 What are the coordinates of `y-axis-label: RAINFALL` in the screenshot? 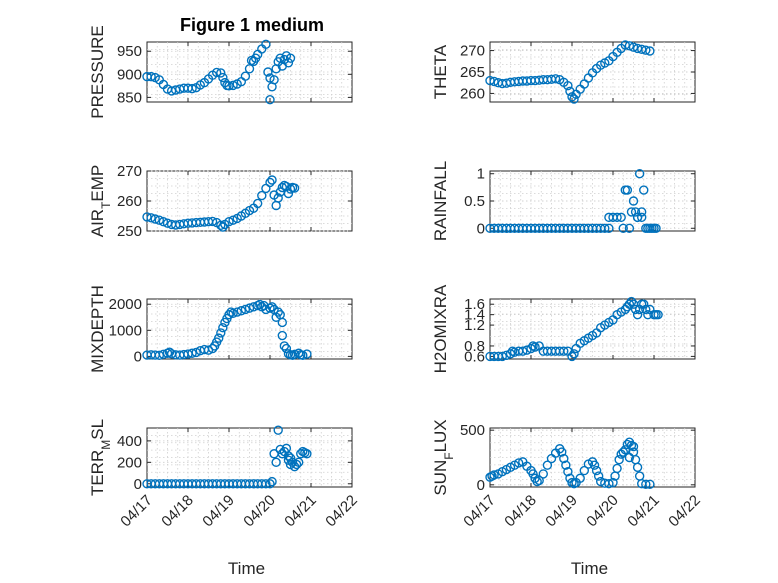 It's located at (440, 201).